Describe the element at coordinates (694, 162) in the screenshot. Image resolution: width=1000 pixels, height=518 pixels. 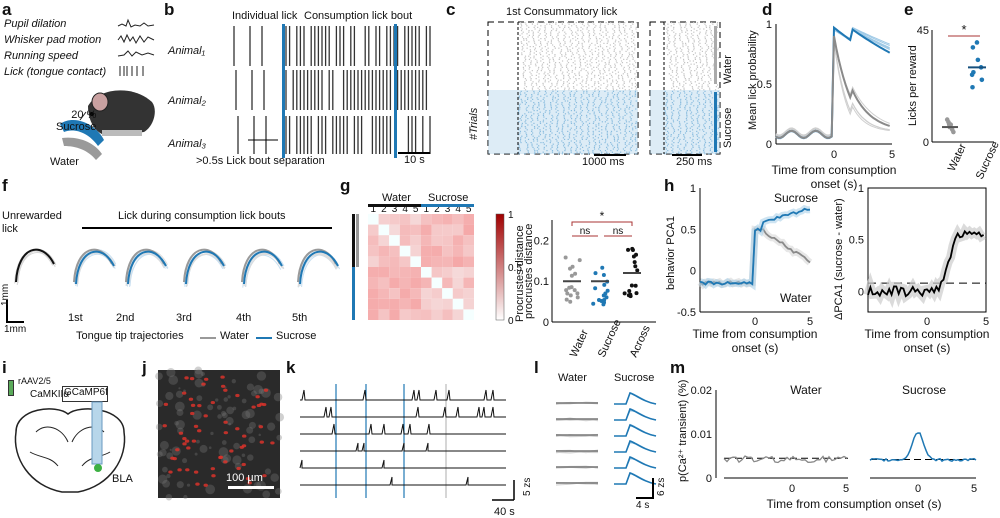
I see `scale-label-c-right: 250 ms` at that location.